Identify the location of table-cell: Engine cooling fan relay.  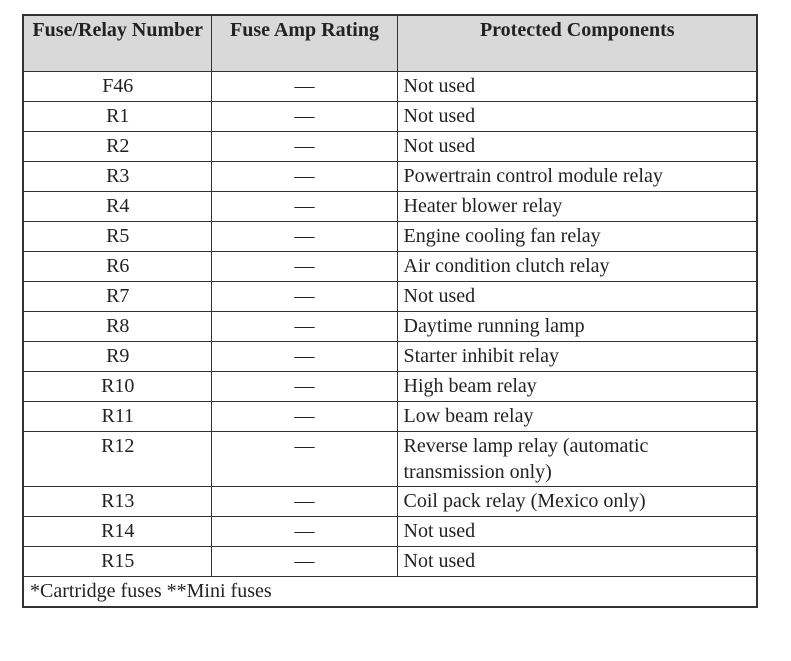
(577, 236).